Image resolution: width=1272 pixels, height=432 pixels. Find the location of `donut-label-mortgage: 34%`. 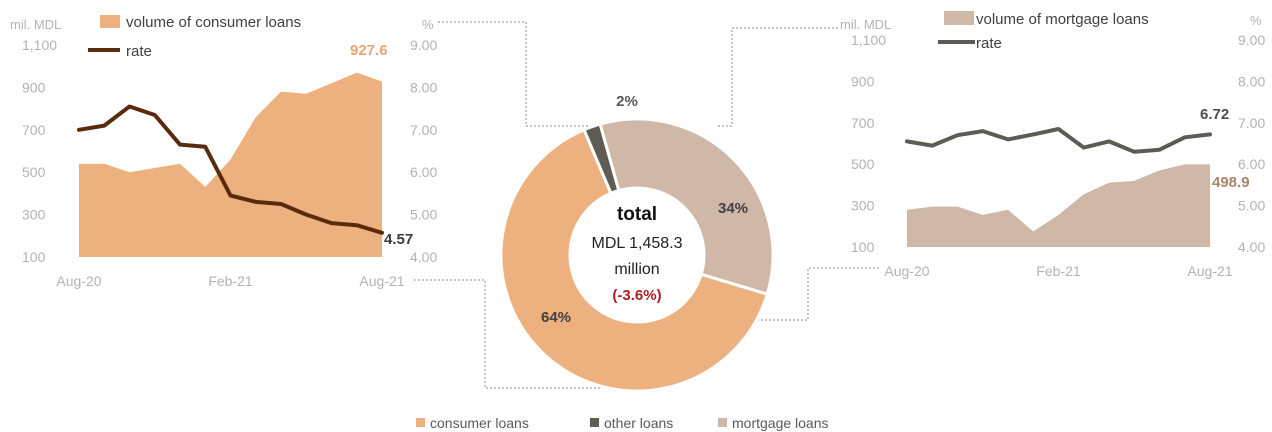

donut-label-mortgage: 34% is located at coordinates (733, 208).